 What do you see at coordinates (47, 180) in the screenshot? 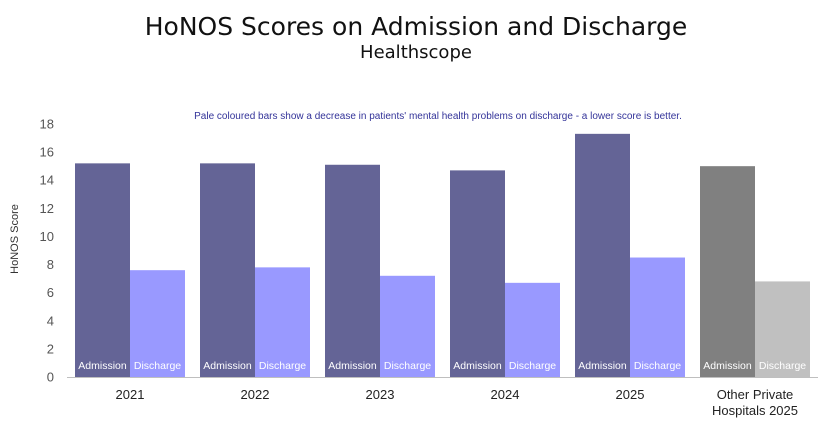
I see `y-tick-label: 14` at bounding box center [47, 180].